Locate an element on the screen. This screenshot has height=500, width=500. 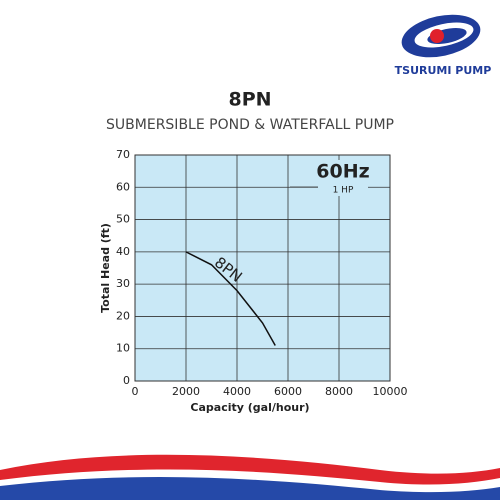
annotation-bg is located at coordinates (343, 178).